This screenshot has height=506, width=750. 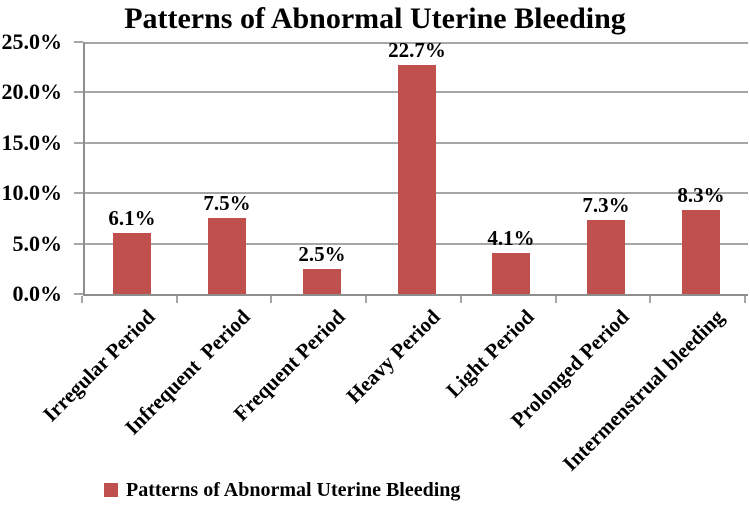 What do you see at coordinates (293, 490) in the screenshot?
I see `legend-label: Patterns of Abnormal Uterine Bleeding` at bounding box center [293, 490].